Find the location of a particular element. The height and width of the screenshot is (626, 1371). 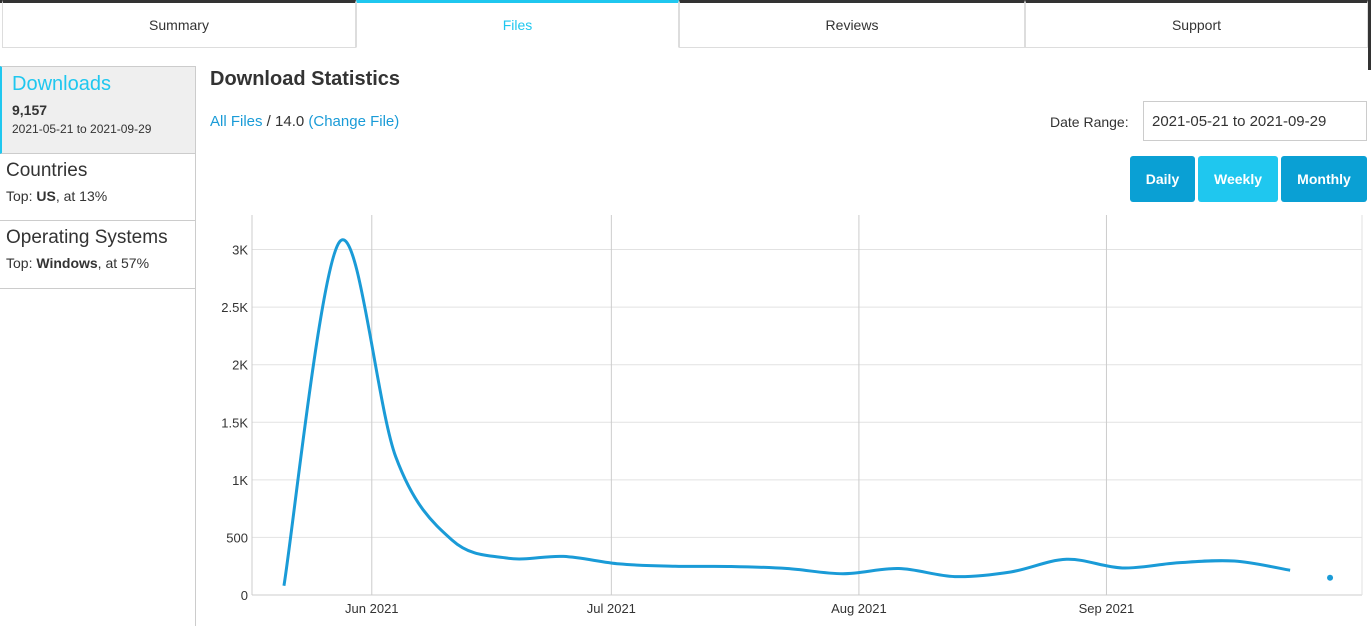

downloads-title: Downloads is located at coordinates (61, 84).